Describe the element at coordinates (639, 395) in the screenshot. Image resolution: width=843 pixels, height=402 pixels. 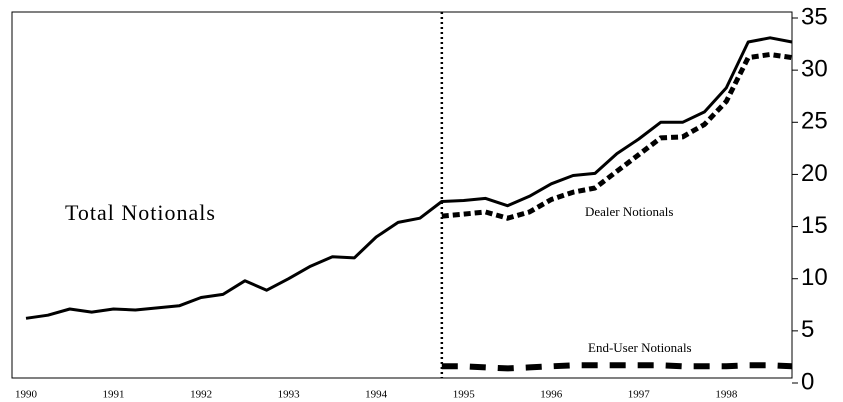
I see `x-tick-label: 1997` at that location.